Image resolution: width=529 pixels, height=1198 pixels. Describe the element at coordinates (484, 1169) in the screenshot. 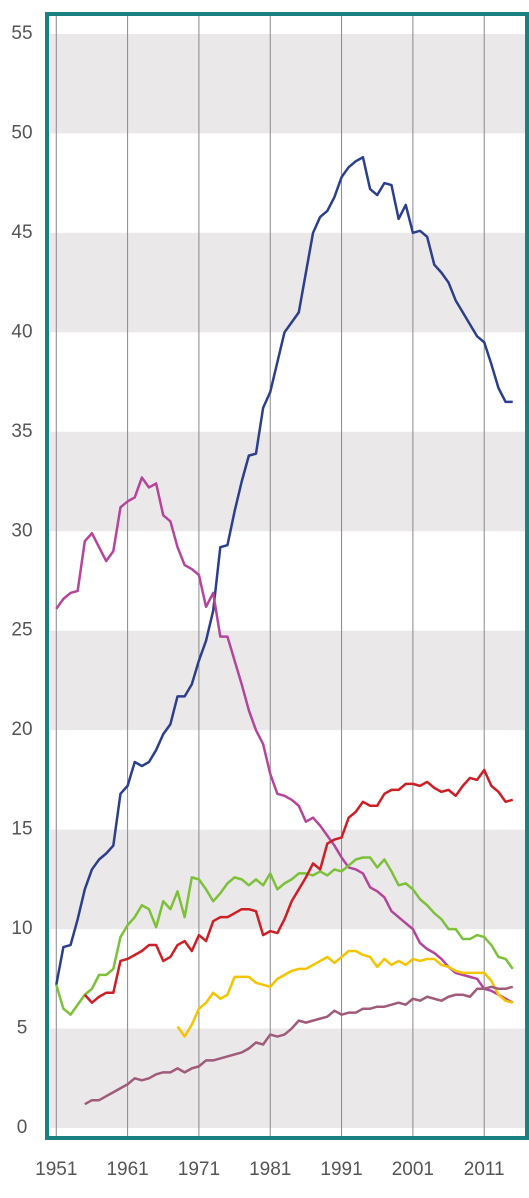

I see `x-tick-label: 2011` at that location.